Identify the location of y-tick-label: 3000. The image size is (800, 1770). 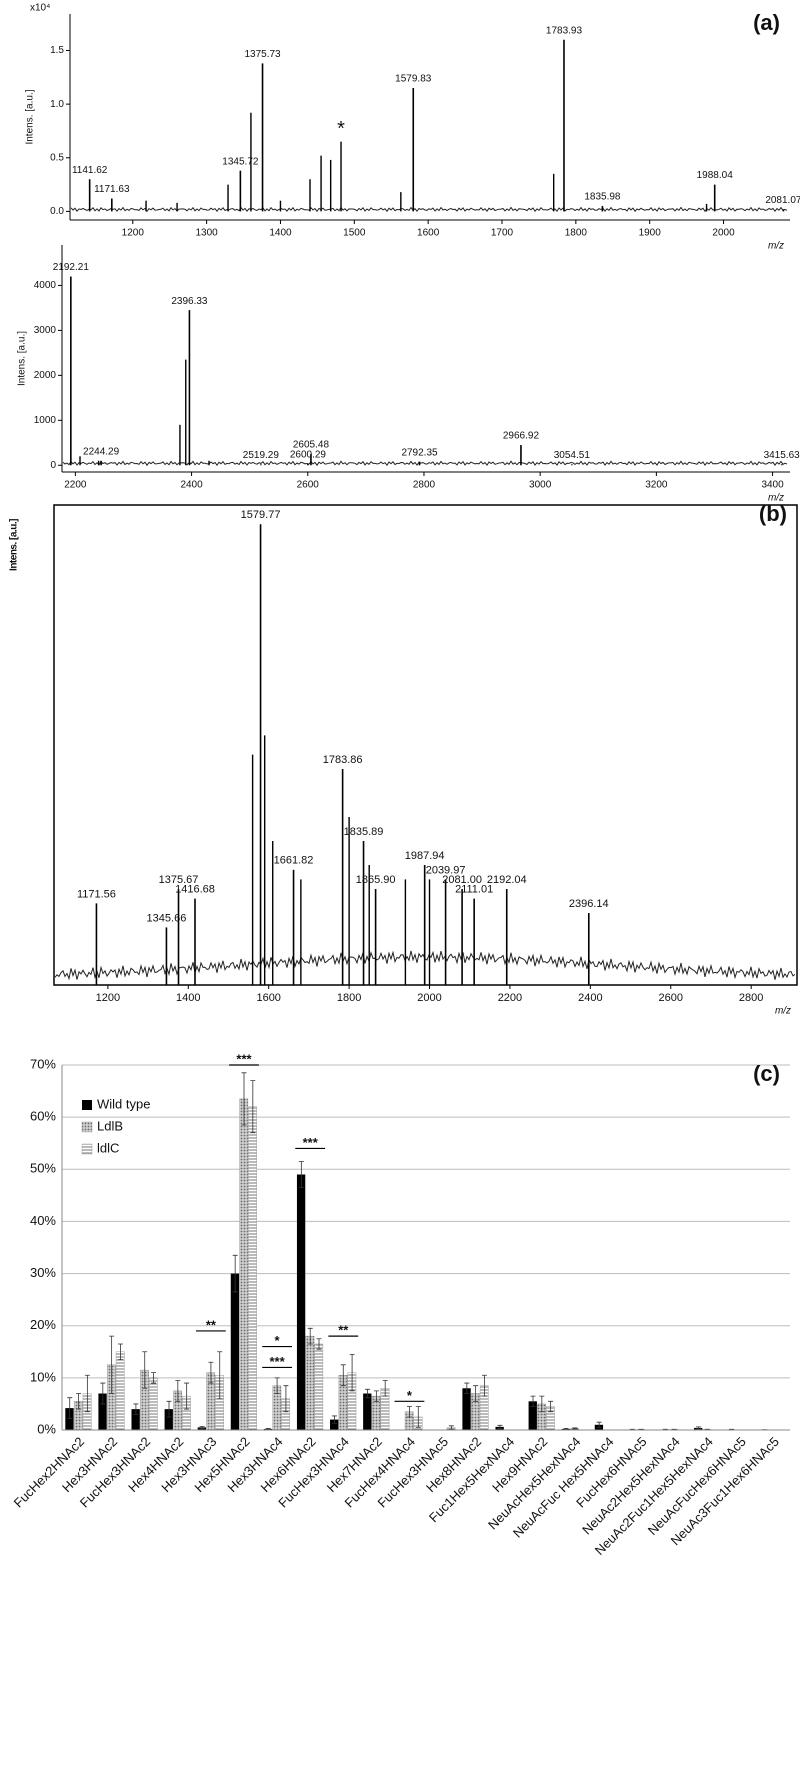
(45, 330).